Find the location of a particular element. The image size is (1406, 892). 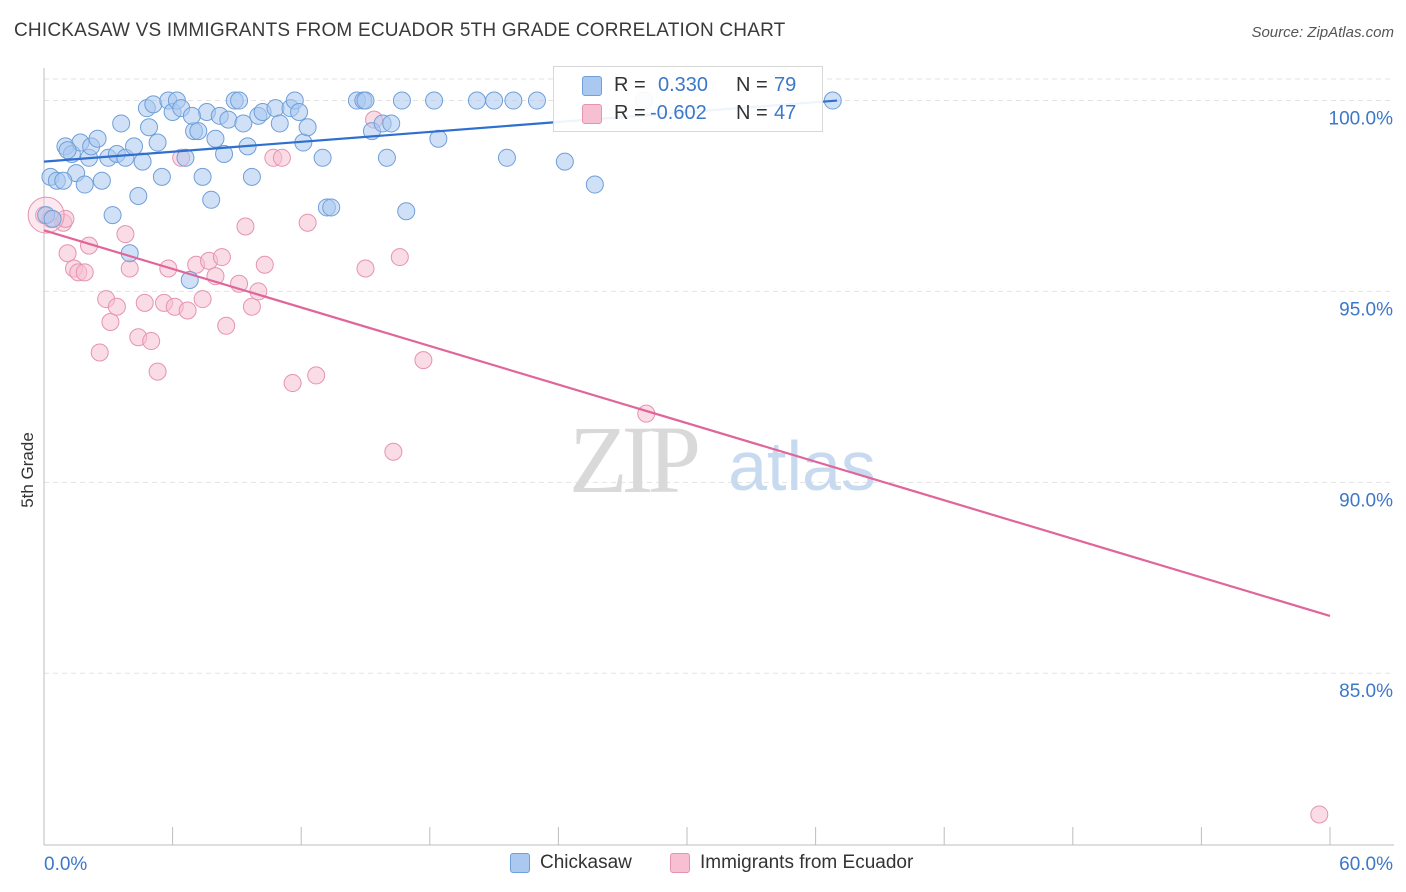

watermark-atlas: atlas is located at coordinates (802, 466).